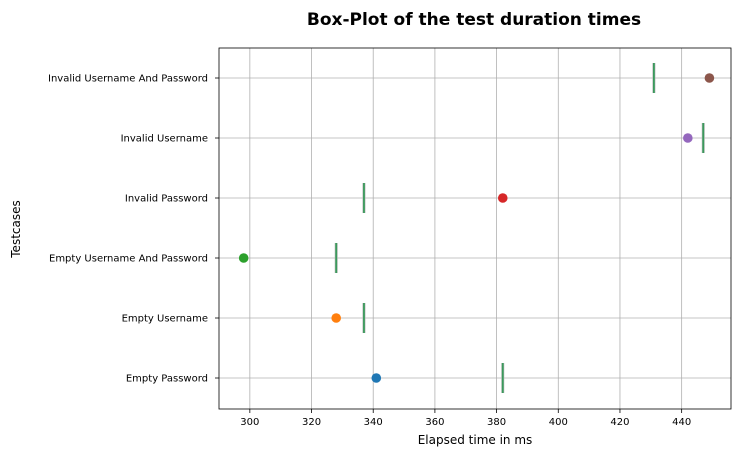 This screenshot has width=739, height=457. I want to click on x-tick-label: 440, so click(681, 422).